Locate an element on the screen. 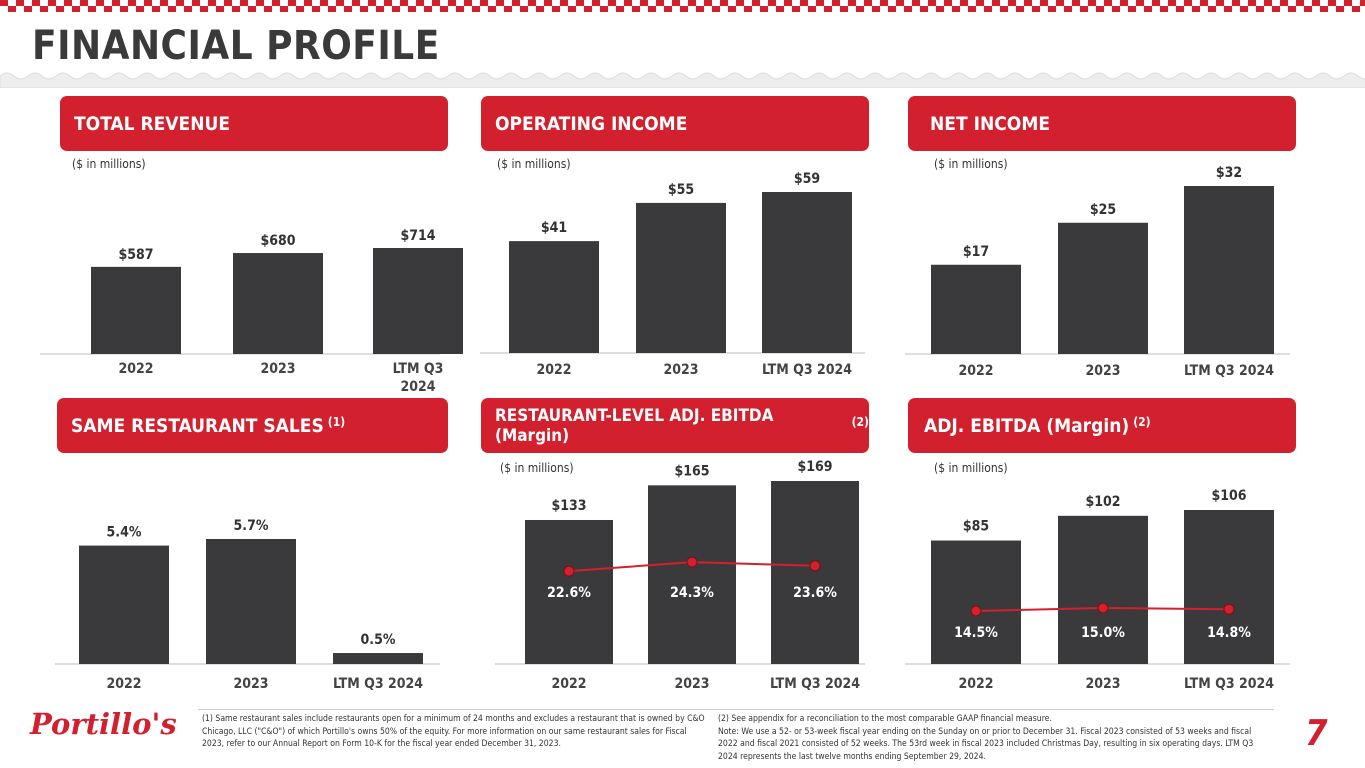  panel-heading-text: SAME RESTAURANT SALES is located at coordinates (197, 425).